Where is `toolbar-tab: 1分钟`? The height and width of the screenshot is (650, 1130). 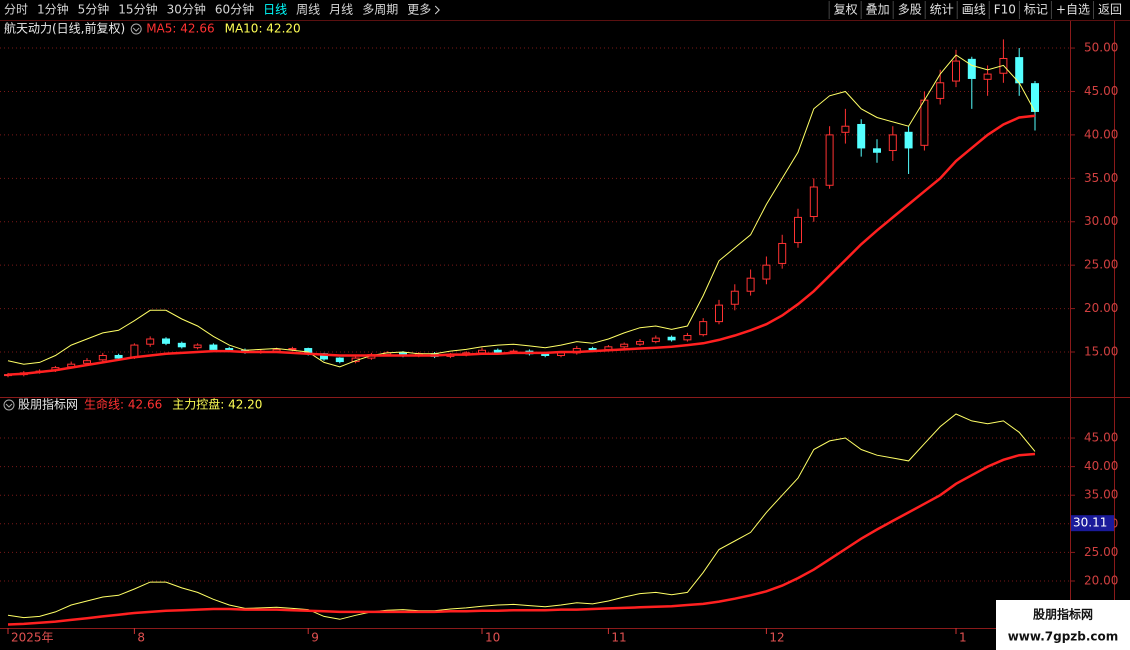 toolbar-tab: 1分钟 is located at coordinates (53, 9).